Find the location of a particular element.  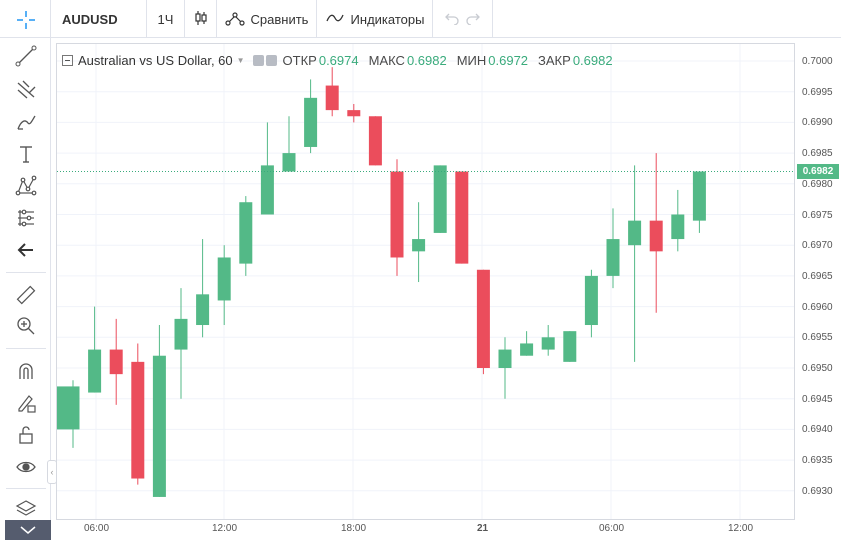

unlock-icon is located at coordinates (25, 435).